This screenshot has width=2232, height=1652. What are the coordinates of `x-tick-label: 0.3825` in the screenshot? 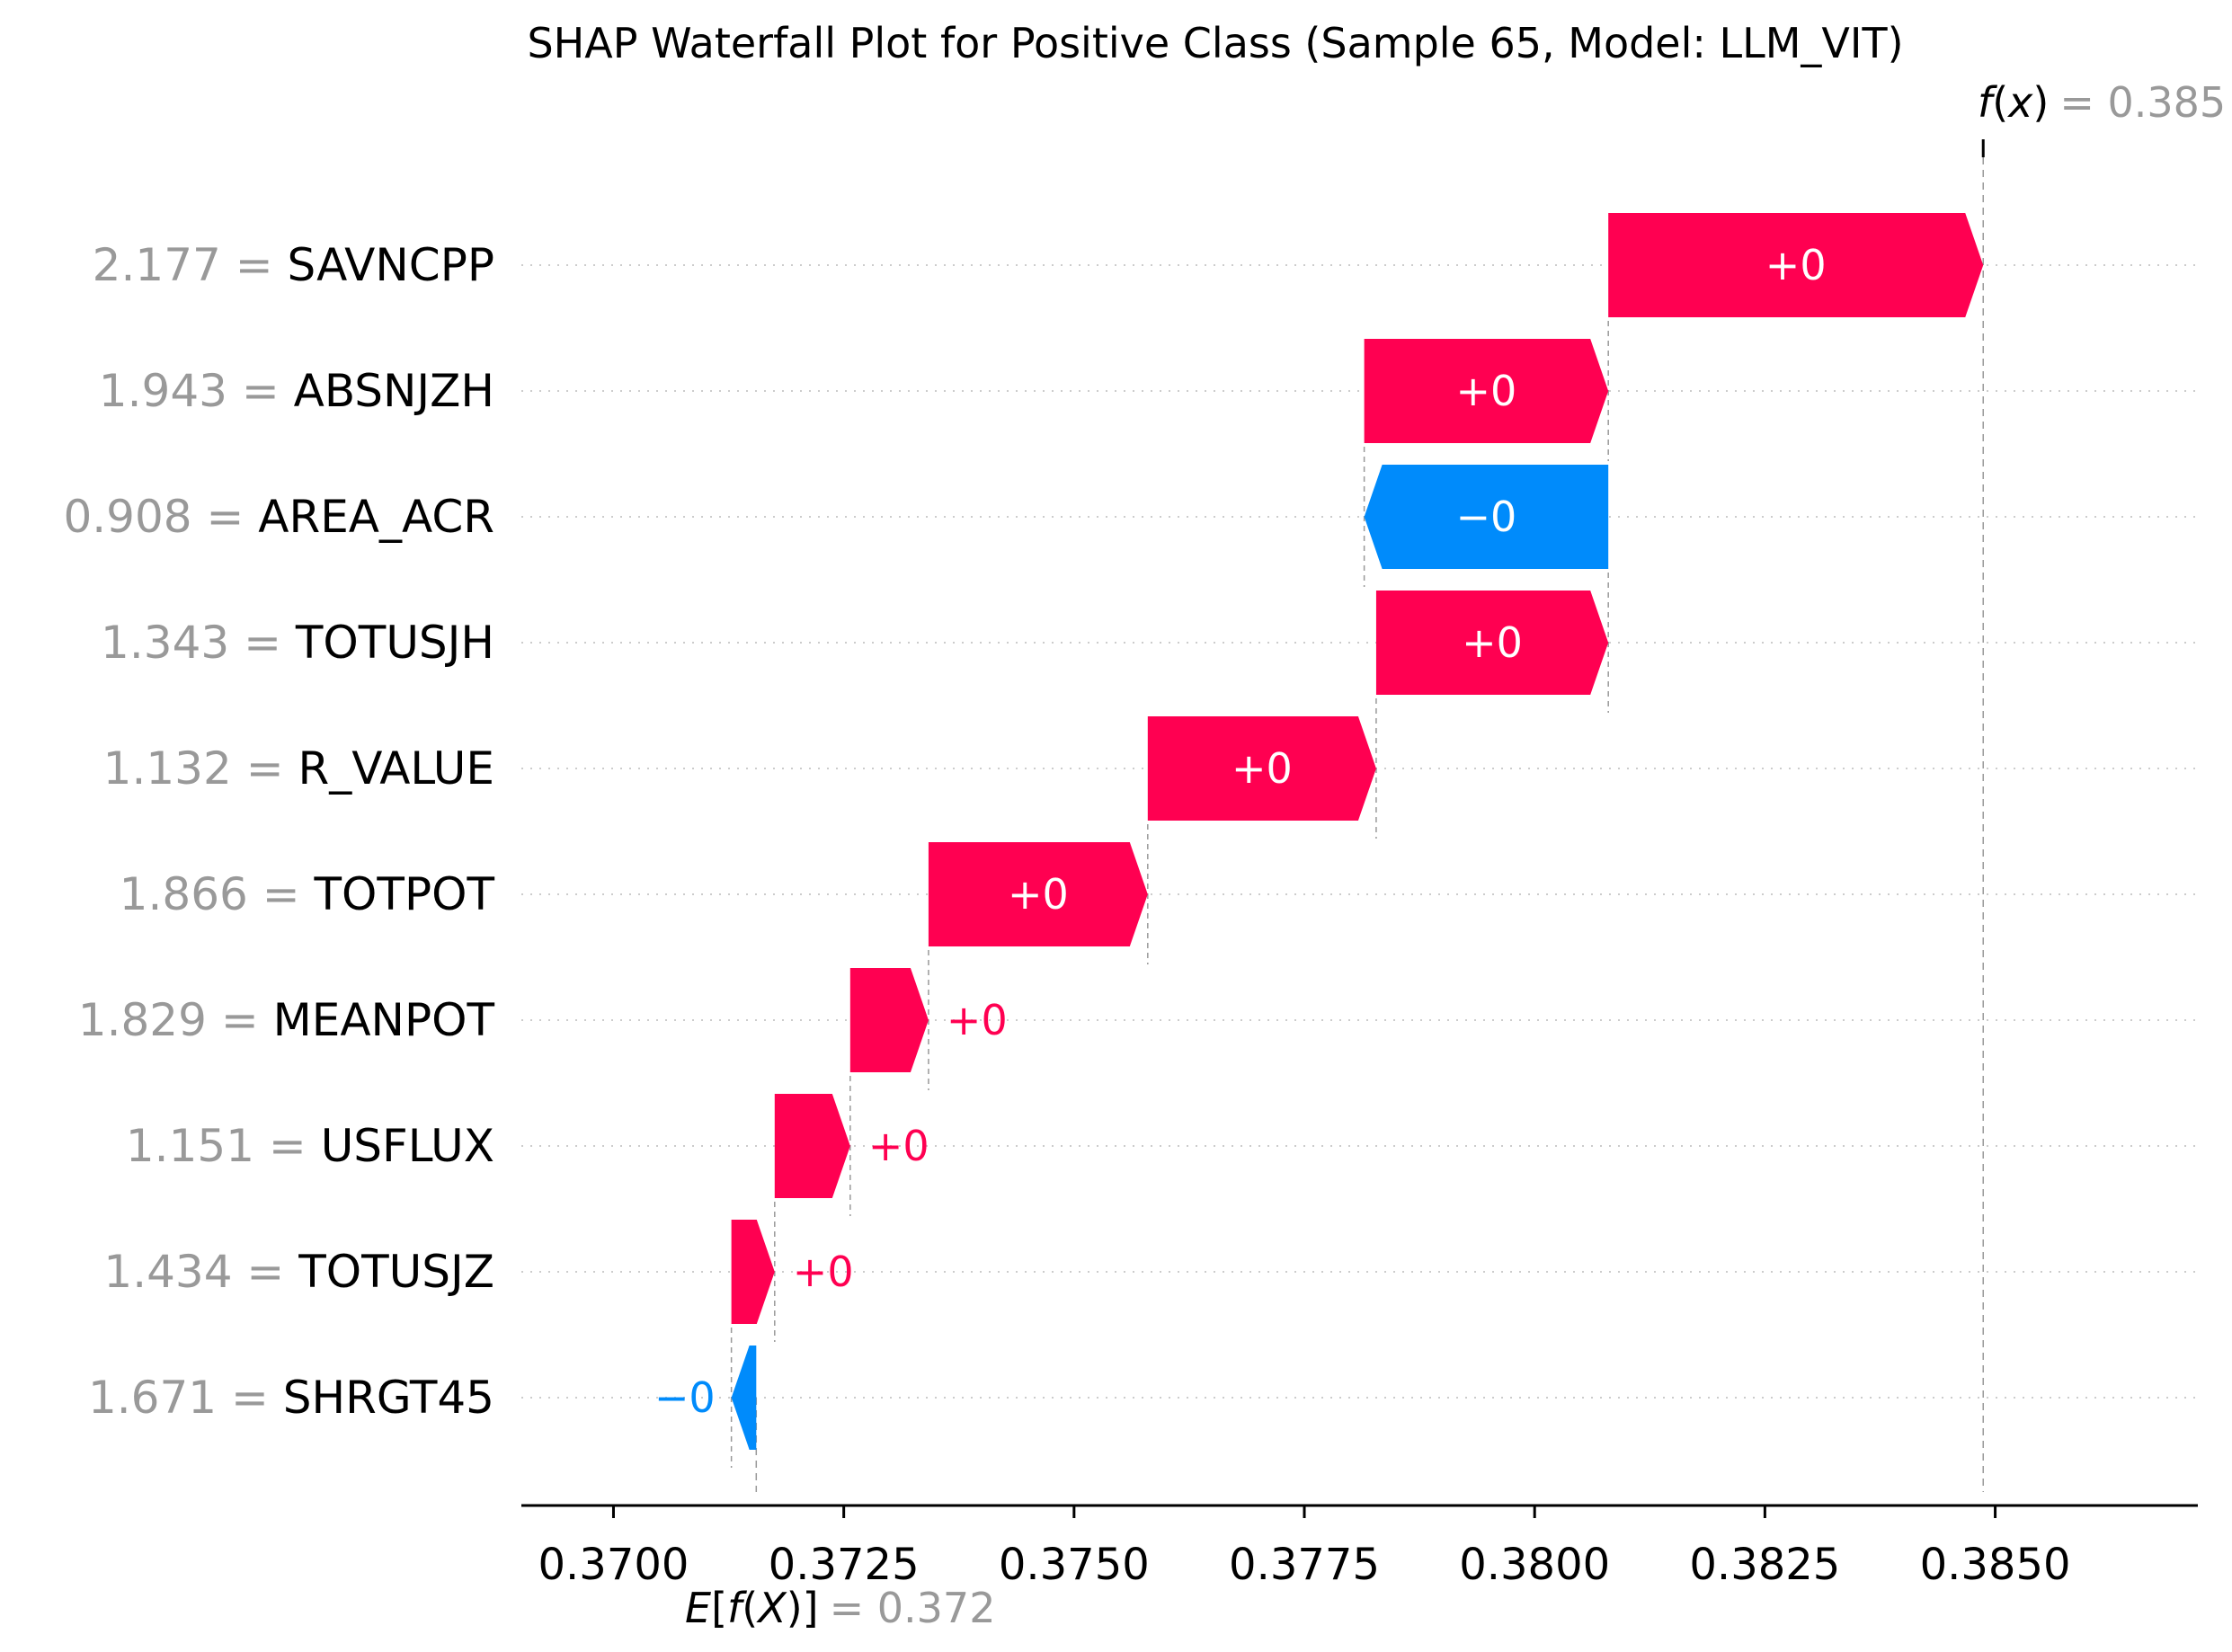 It's located at (1764, 1565).